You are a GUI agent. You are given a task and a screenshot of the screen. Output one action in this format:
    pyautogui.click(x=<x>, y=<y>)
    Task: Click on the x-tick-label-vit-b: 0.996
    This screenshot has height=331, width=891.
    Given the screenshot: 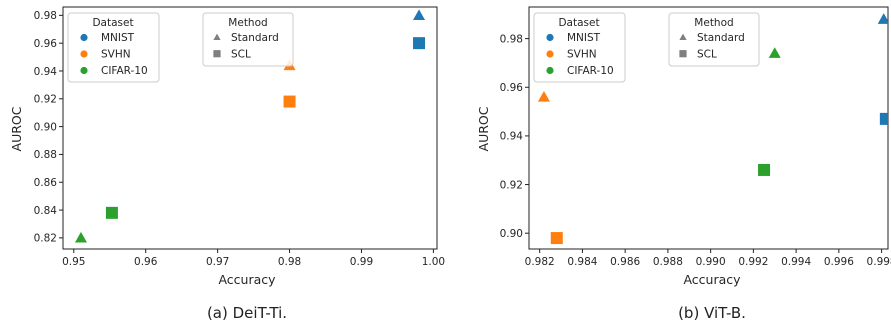 What is the action you would take?
    pyautogui.click(x=839, y=262)
    